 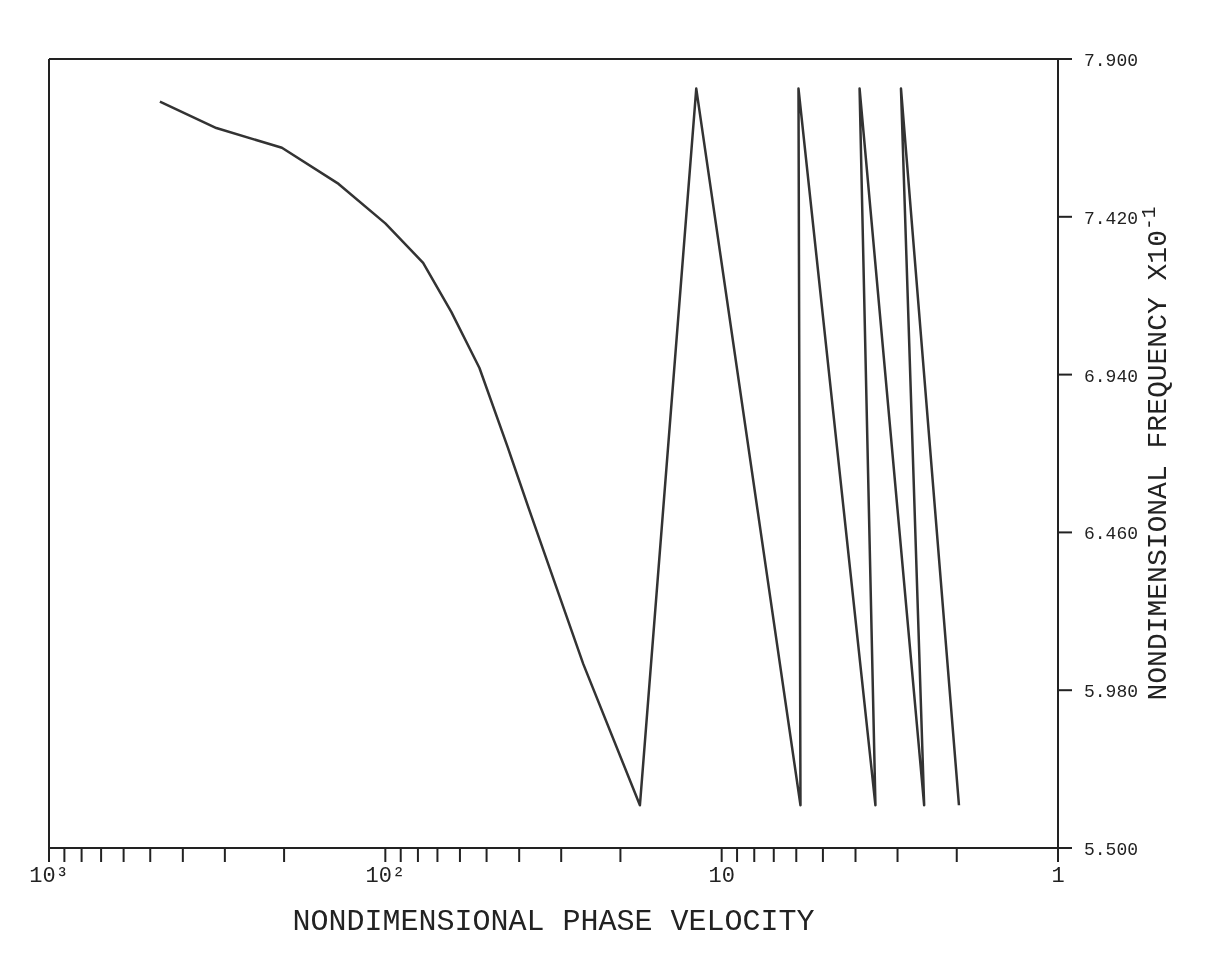 What do you see at coordinates (1058, 876) in the screenshot?
I see `x-tick-label: 1` at bounding box center [1058, 876].